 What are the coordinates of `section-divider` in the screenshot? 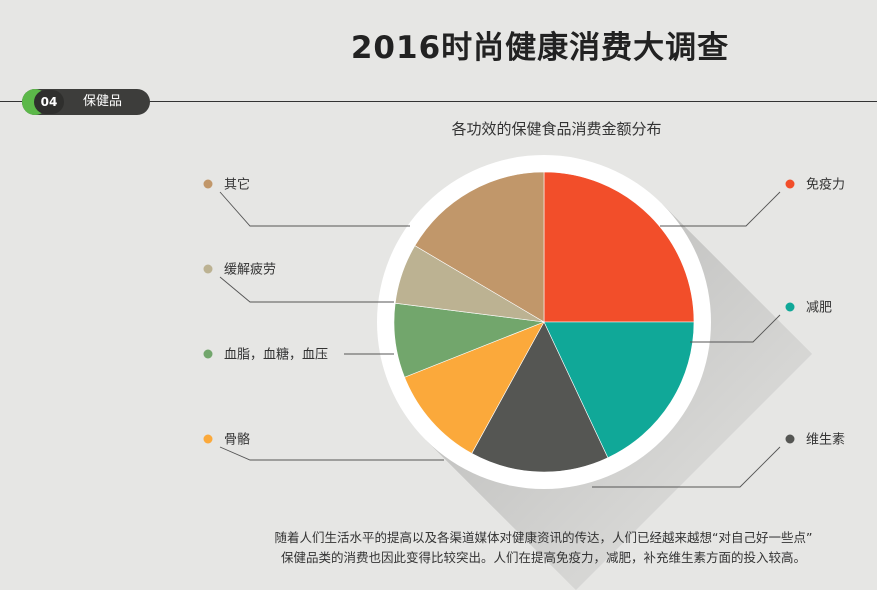 It's located at (438, 101).